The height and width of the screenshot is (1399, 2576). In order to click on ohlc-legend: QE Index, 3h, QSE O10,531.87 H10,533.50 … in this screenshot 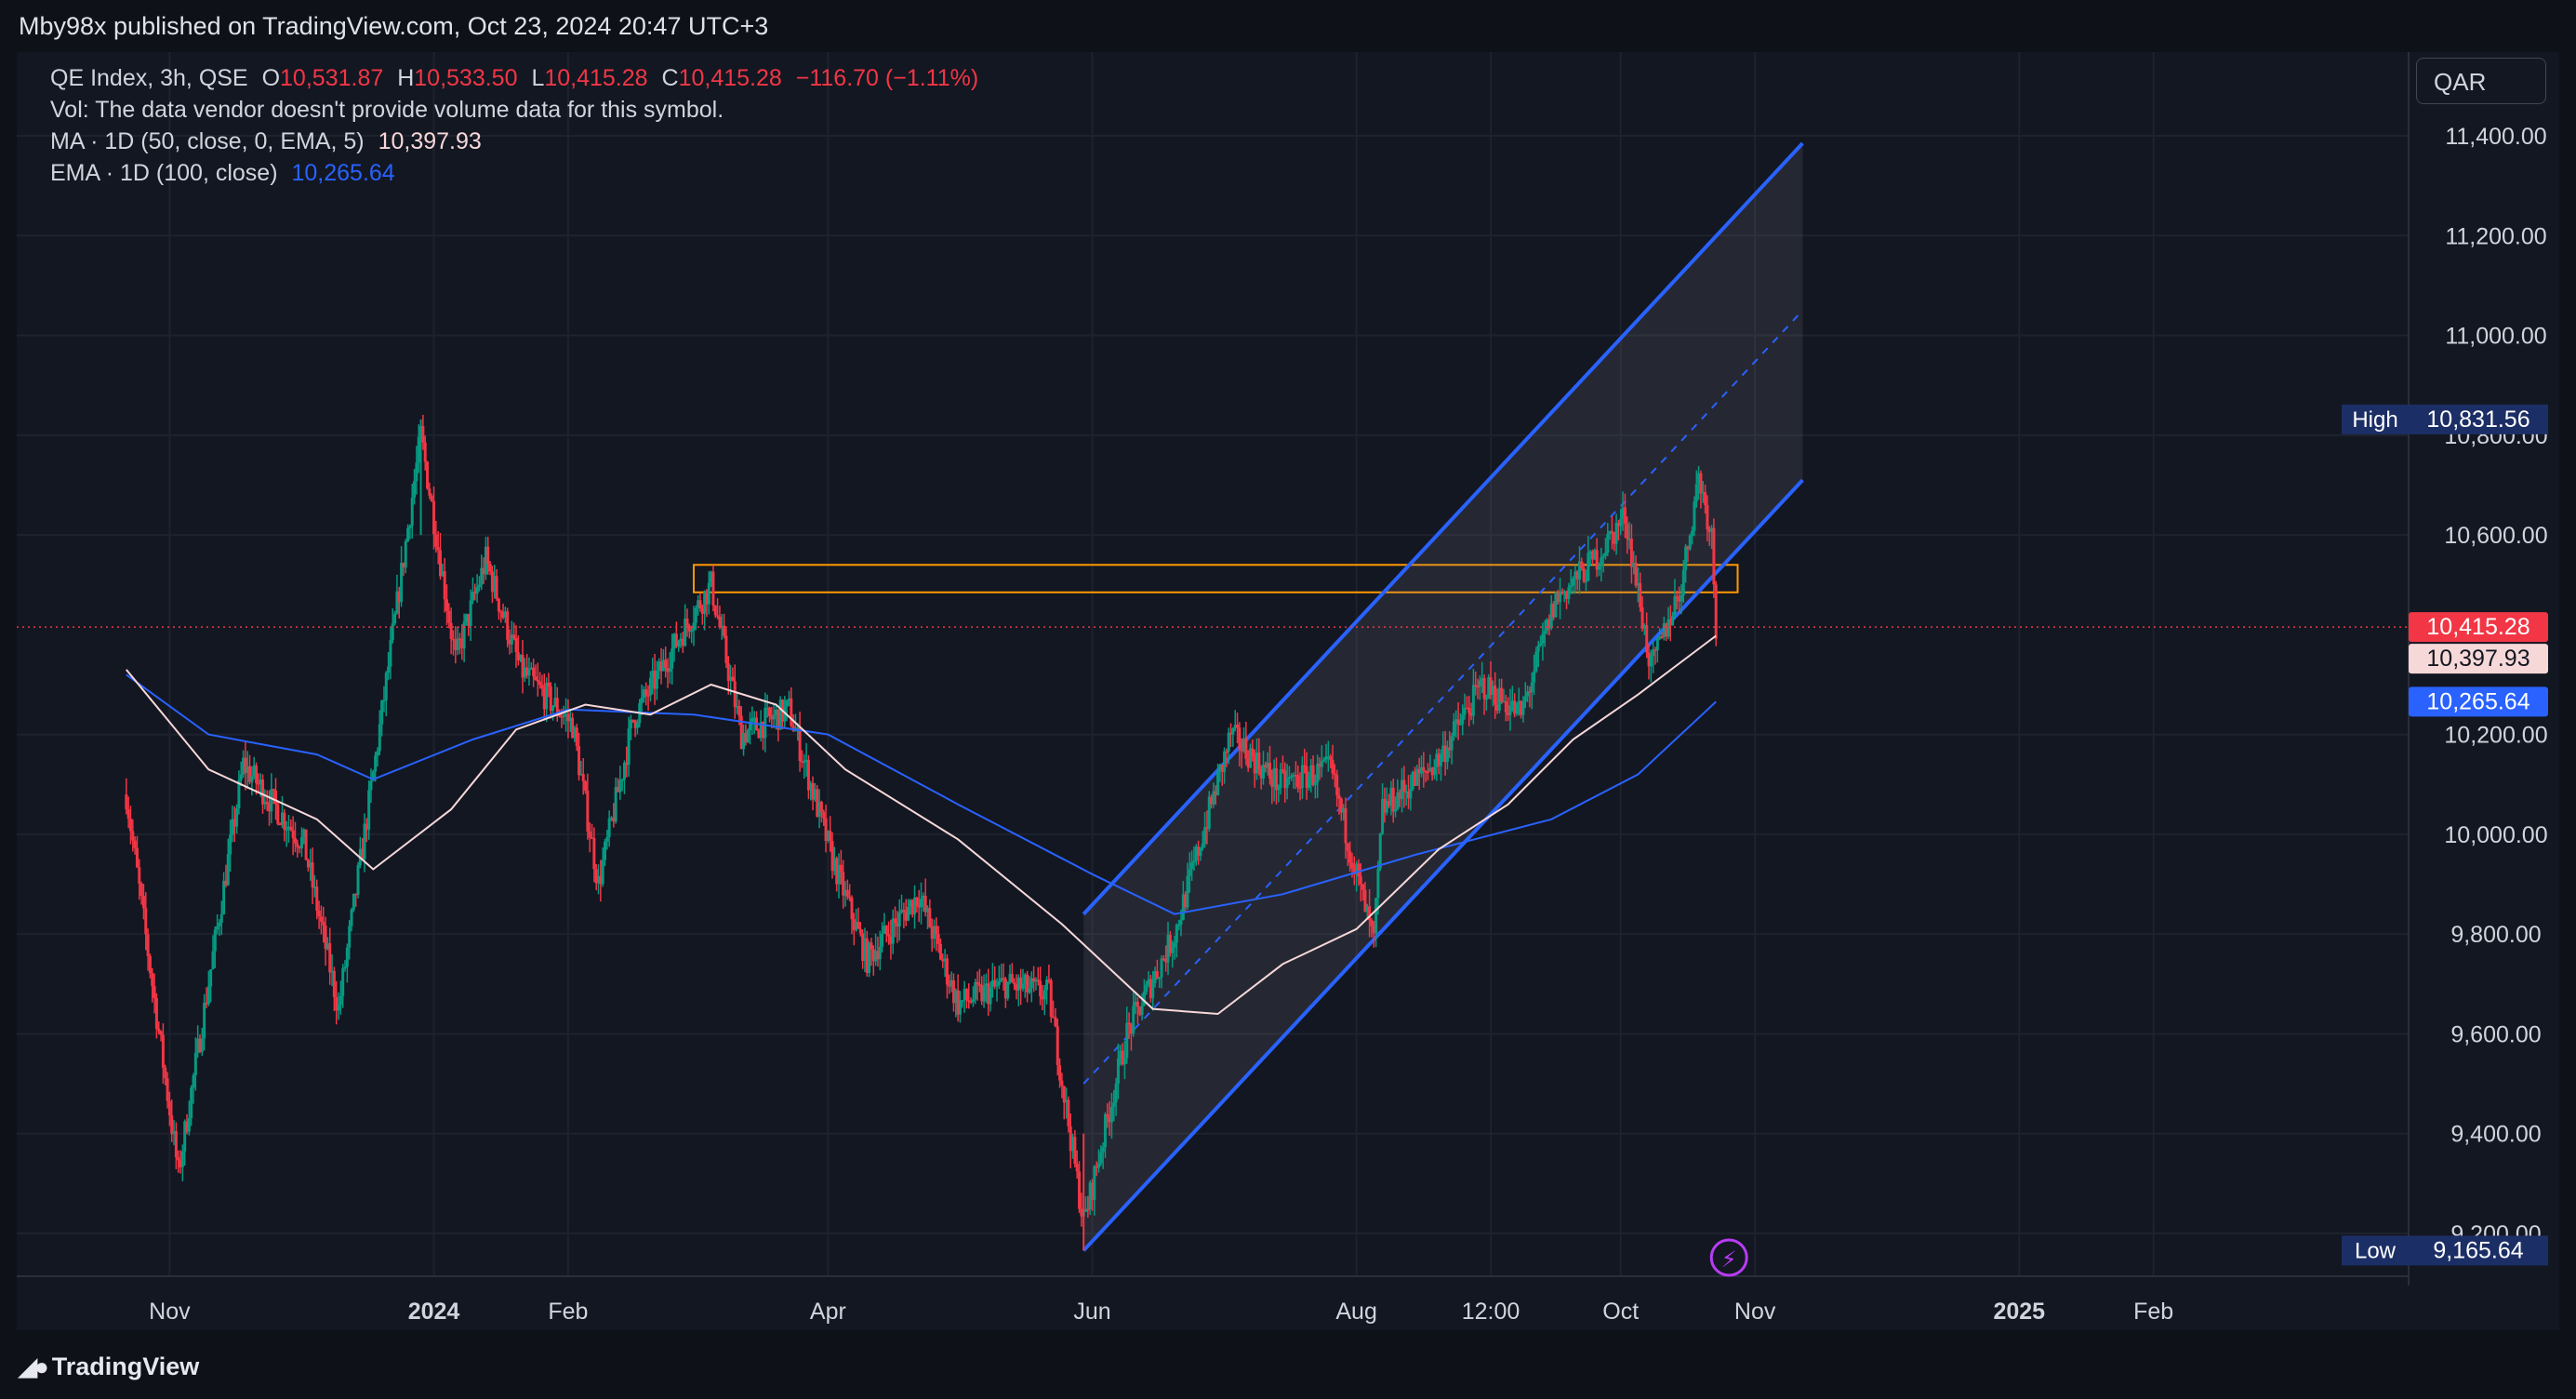, I will do `click(518, 79)`.